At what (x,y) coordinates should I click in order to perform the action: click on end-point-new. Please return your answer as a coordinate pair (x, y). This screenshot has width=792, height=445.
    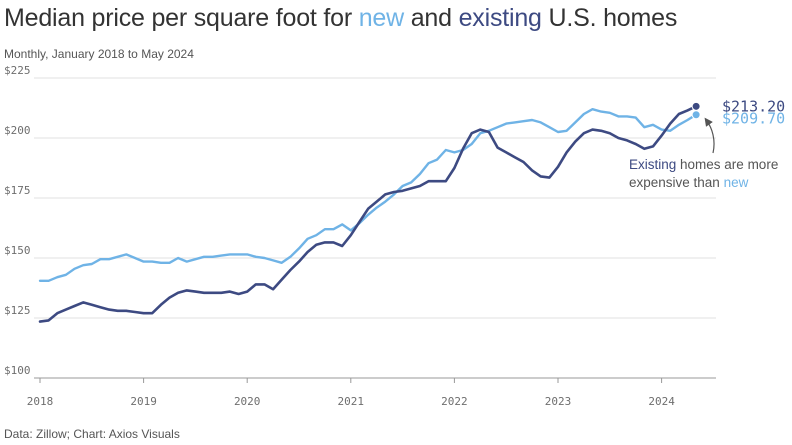
    Looking at the image, I should click on (696, 115).